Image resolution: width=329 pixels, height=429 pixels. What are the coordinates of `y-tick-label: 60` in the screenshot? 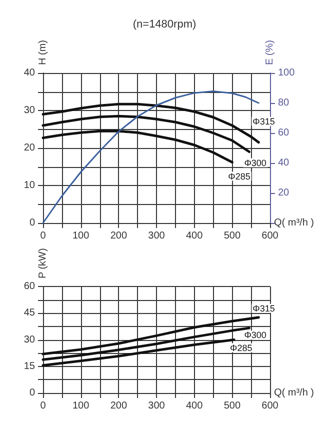 It's located at (30, 286).